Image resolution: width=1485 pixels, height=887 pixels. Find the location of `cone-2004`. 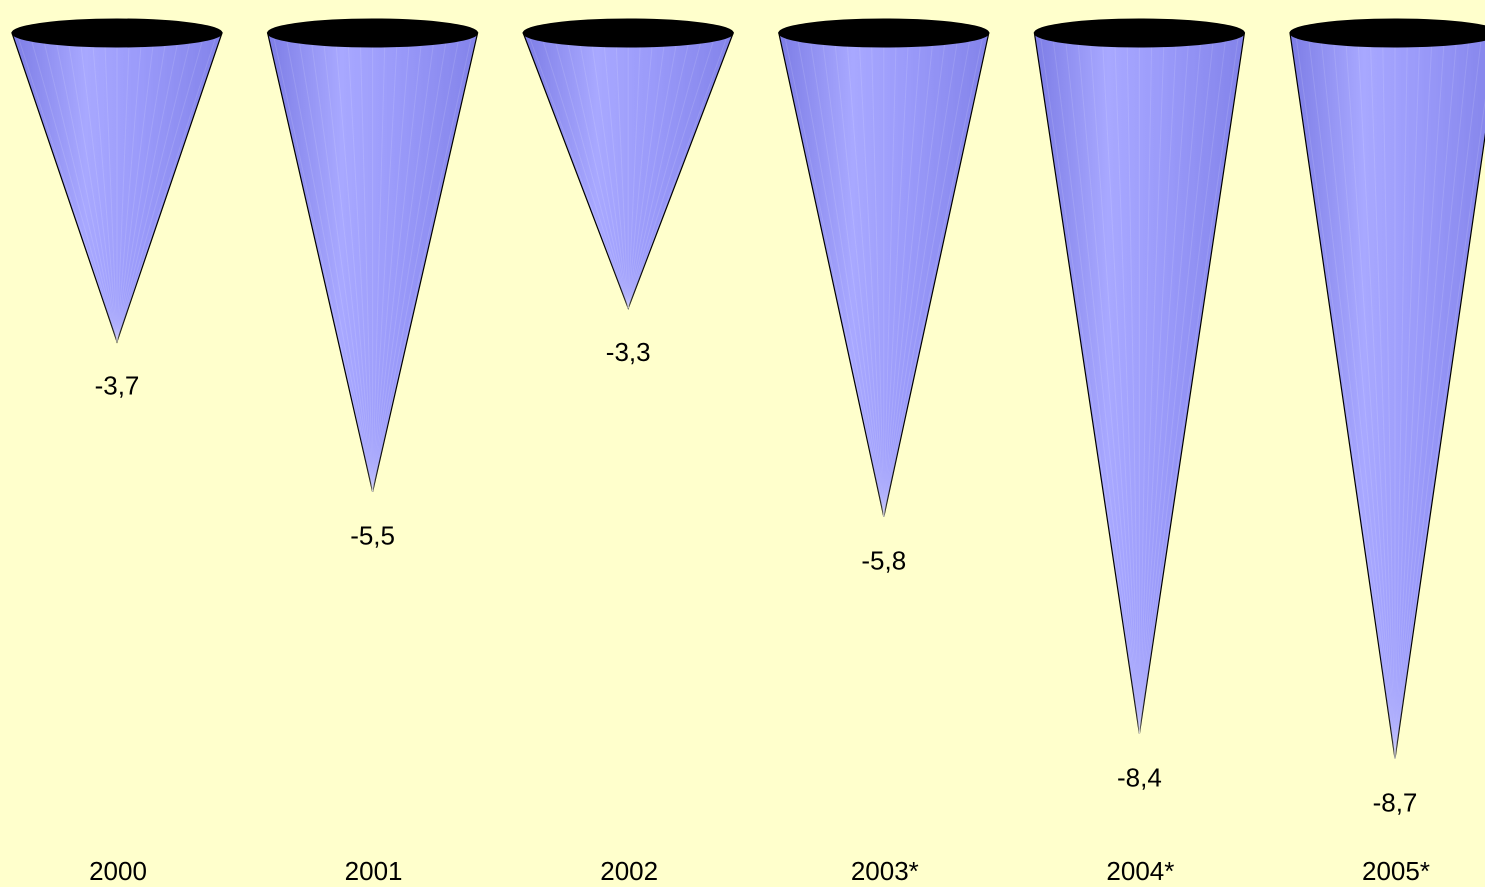

cone-2004 is located at coordinates (1139, 376).